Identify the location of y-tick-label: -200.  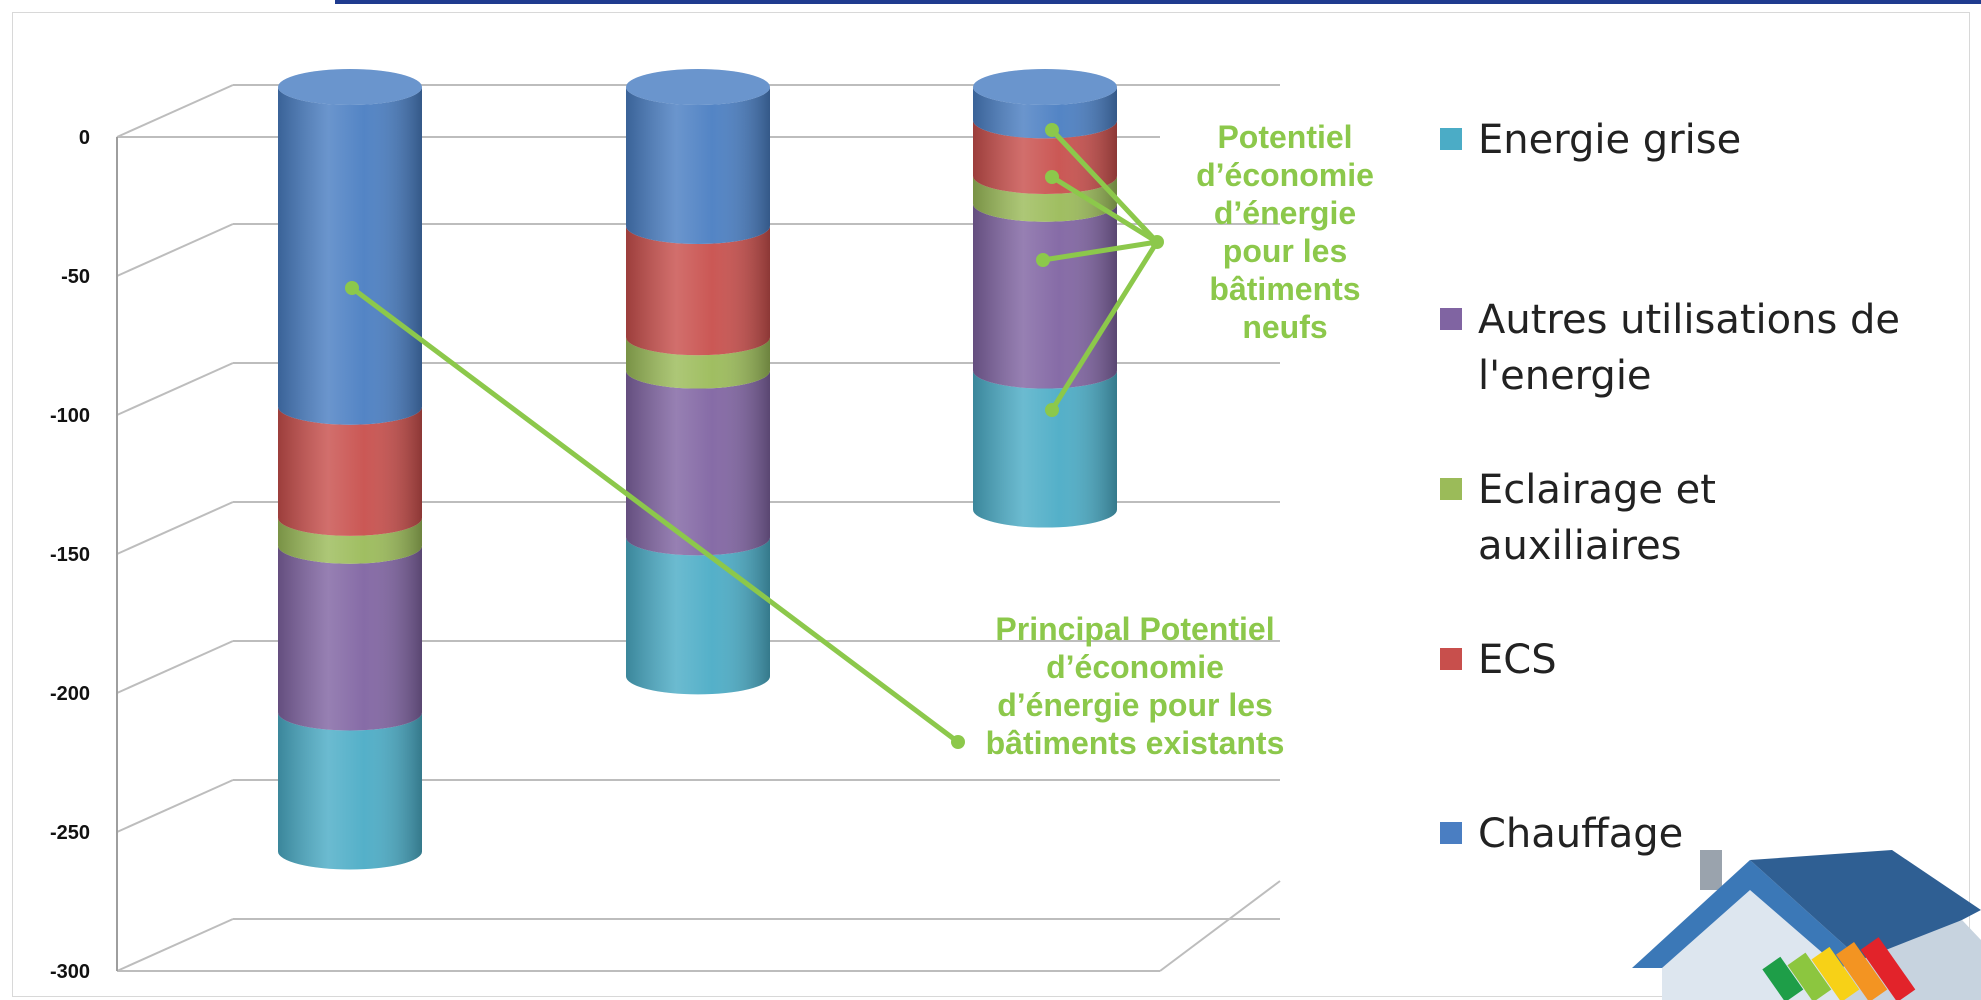
(70, 694).